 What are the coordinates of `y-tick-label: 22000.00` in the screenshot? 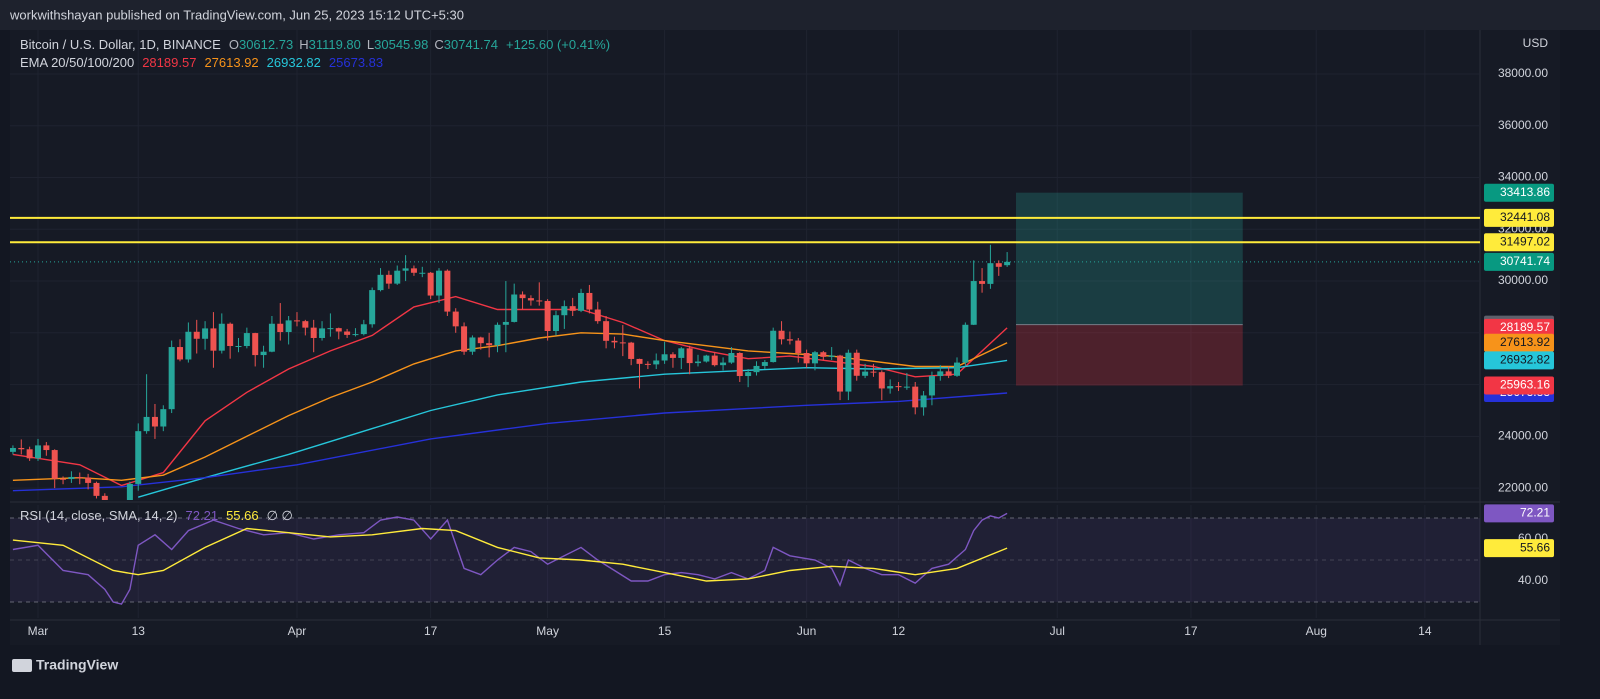 It's located at (1523, 487).